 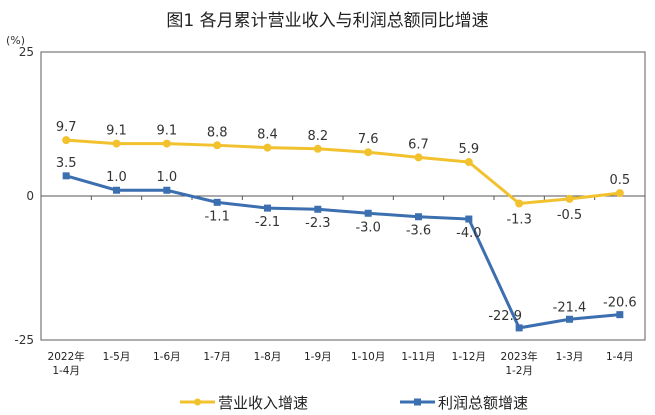 What do you see at coordinates (217, 357) in the screenshot?
I see `x-tick-label: 1-7月` at bounding box center [217, 357].